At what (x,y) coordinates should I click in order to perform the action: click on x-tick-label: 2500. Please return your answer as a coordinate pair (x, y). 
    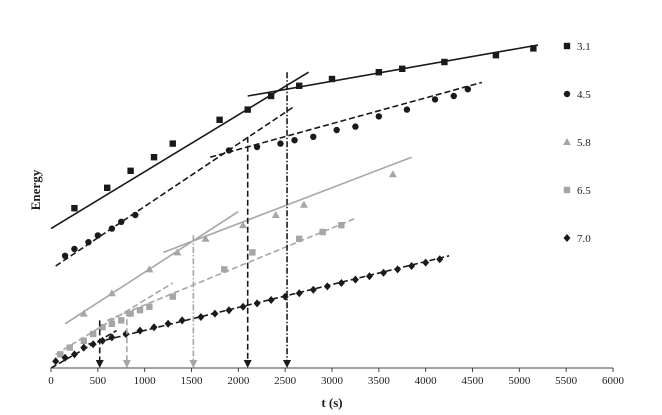
    Looking at the image, I should click on (285, 381).